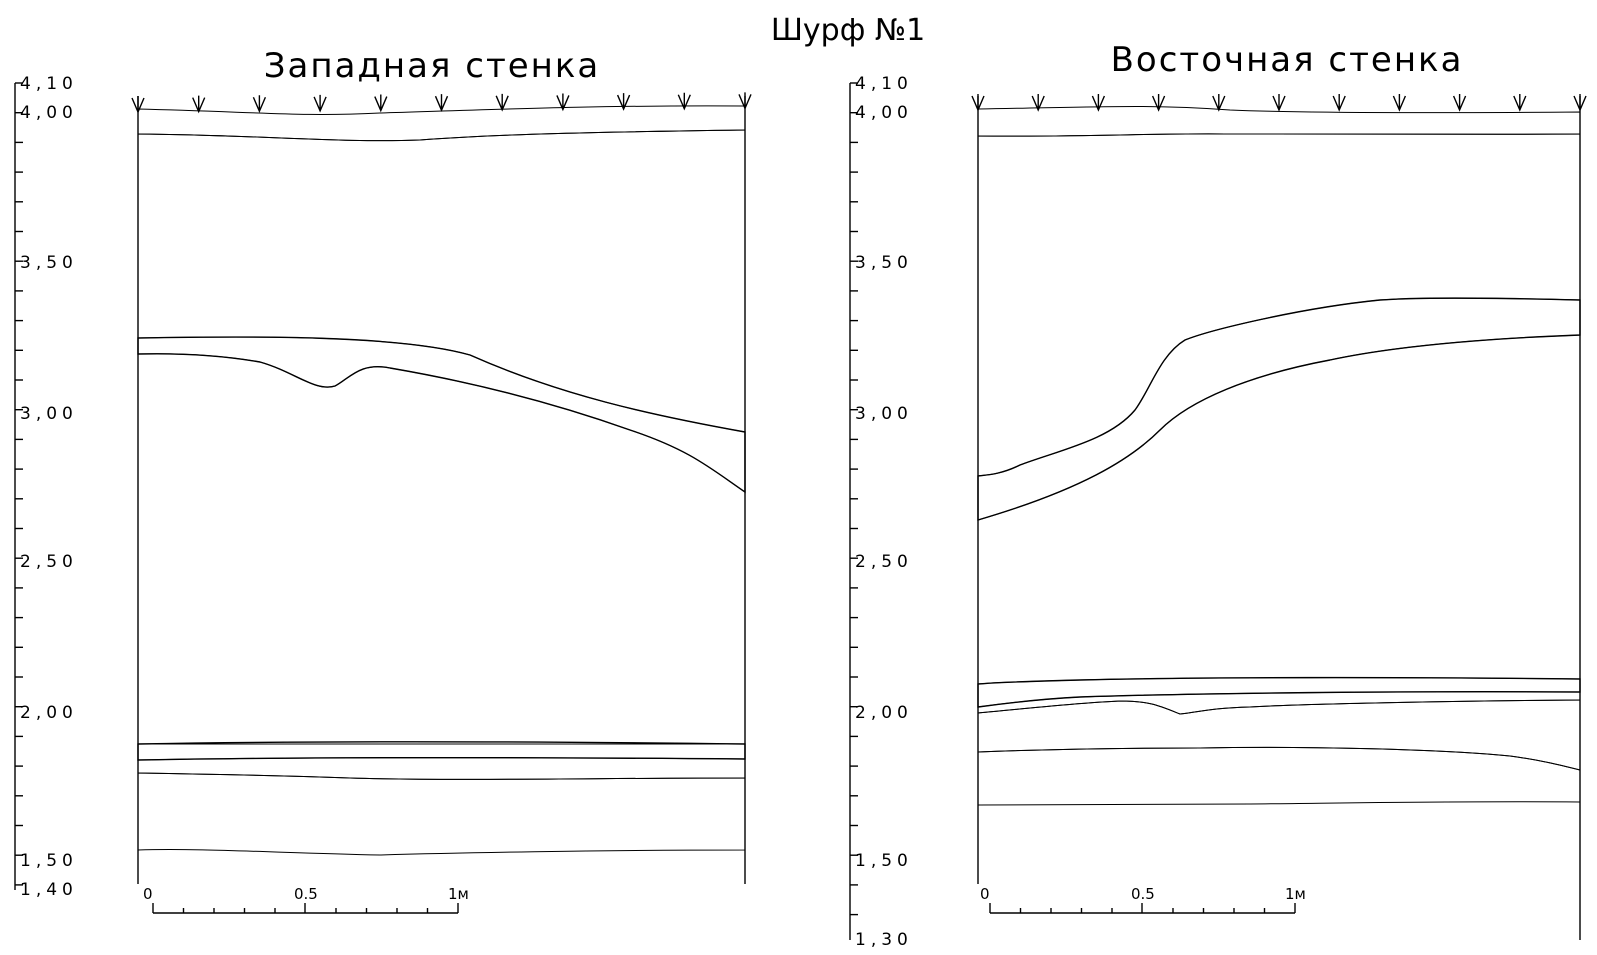 The height and width of the screenshot is (955, 1597). I want to click on axis-label: 1,30, so click(884, 940).